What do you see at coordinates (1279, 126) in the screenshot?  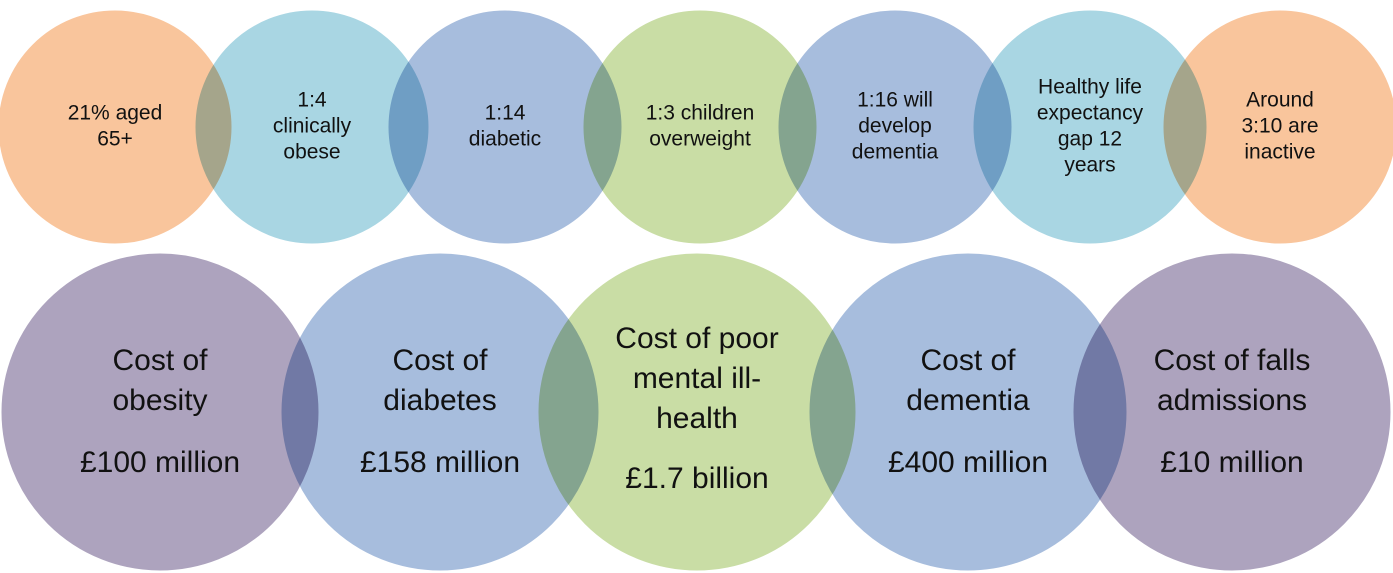 I see `stat-text: 3:10 are` at bounding box center [1279, 126].